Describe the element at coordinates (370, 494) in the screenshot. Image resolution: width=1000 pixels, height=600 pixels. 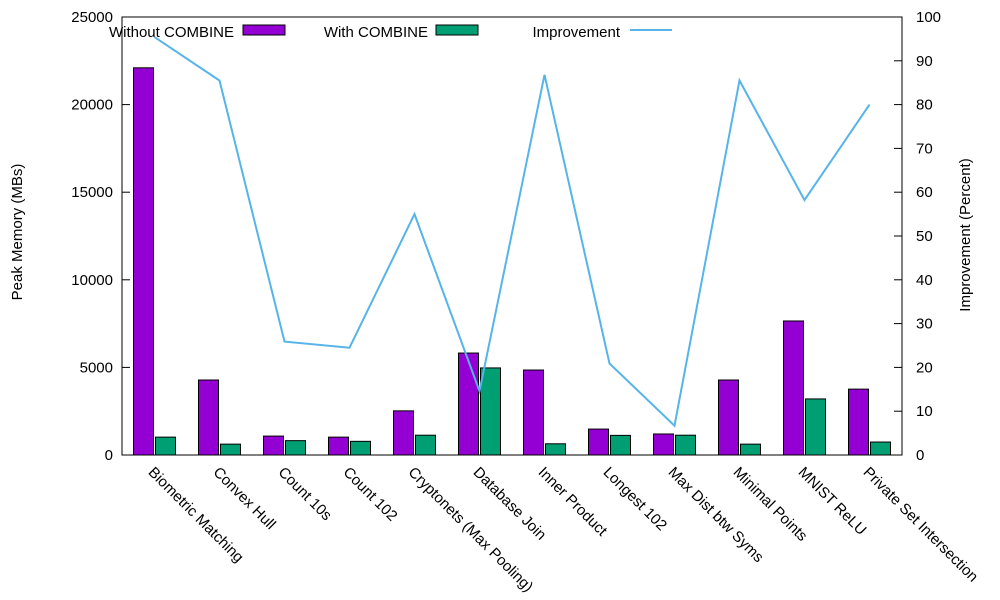
I see `x-tick-label: Count 102` at that location.